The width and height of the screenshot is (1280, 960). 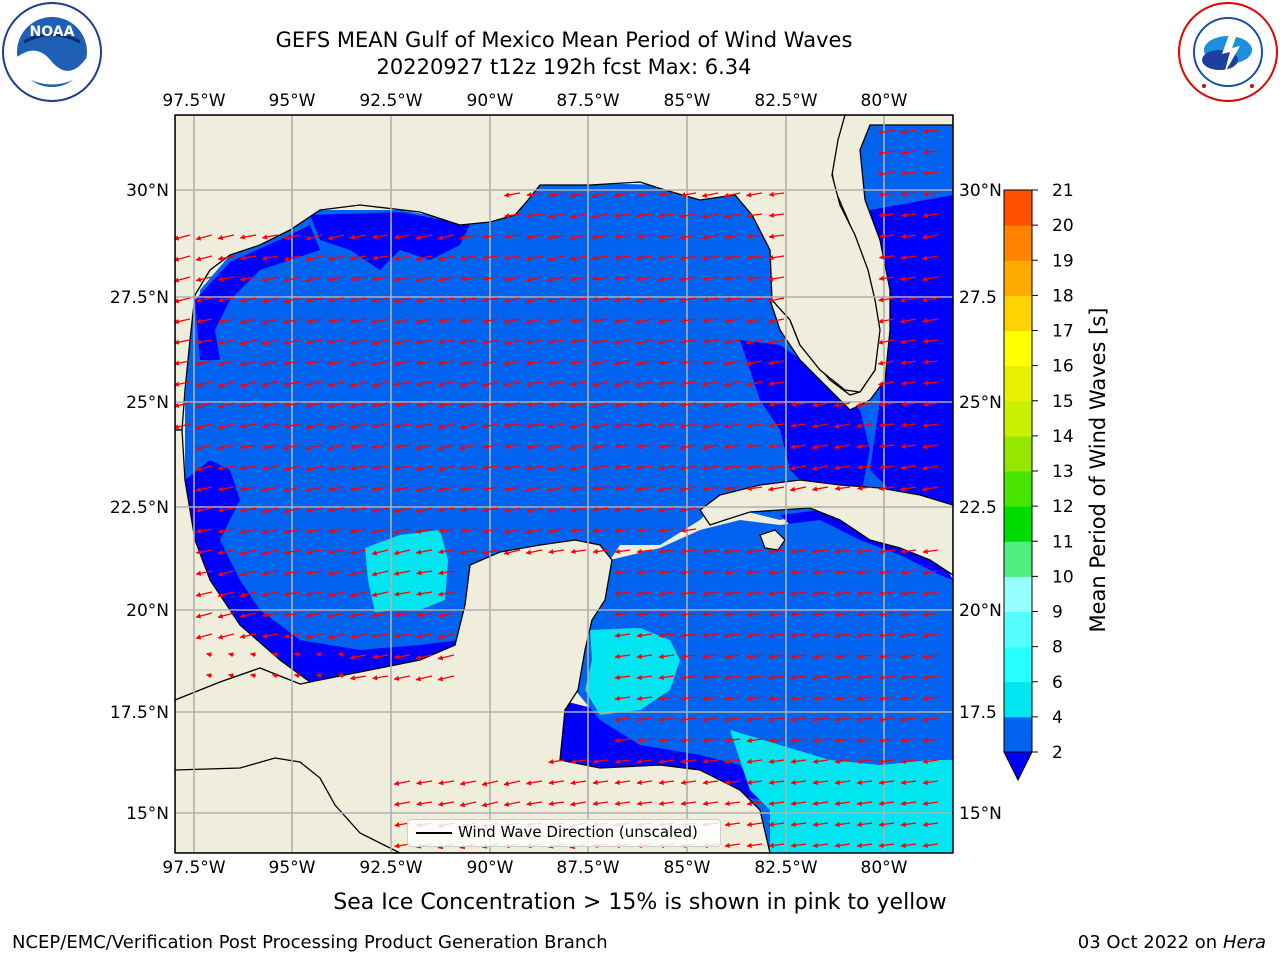 I want to click on legend-label: Wind Wave Direction (unscaled), so click(x=578, y=832).